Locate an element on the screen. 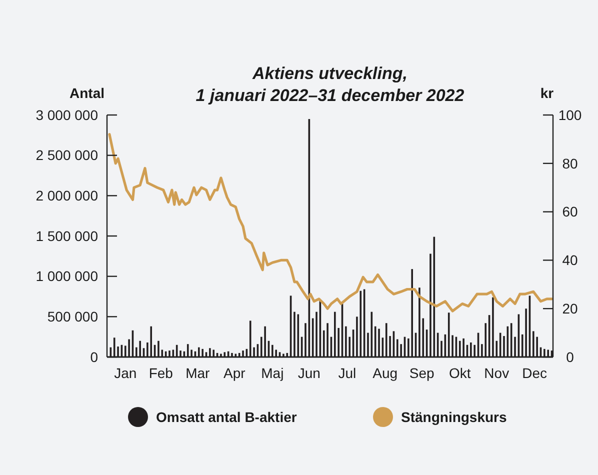 This screenshot has height=475, width=598. y-tick-label: 0 is located at coordinates (94, 356).